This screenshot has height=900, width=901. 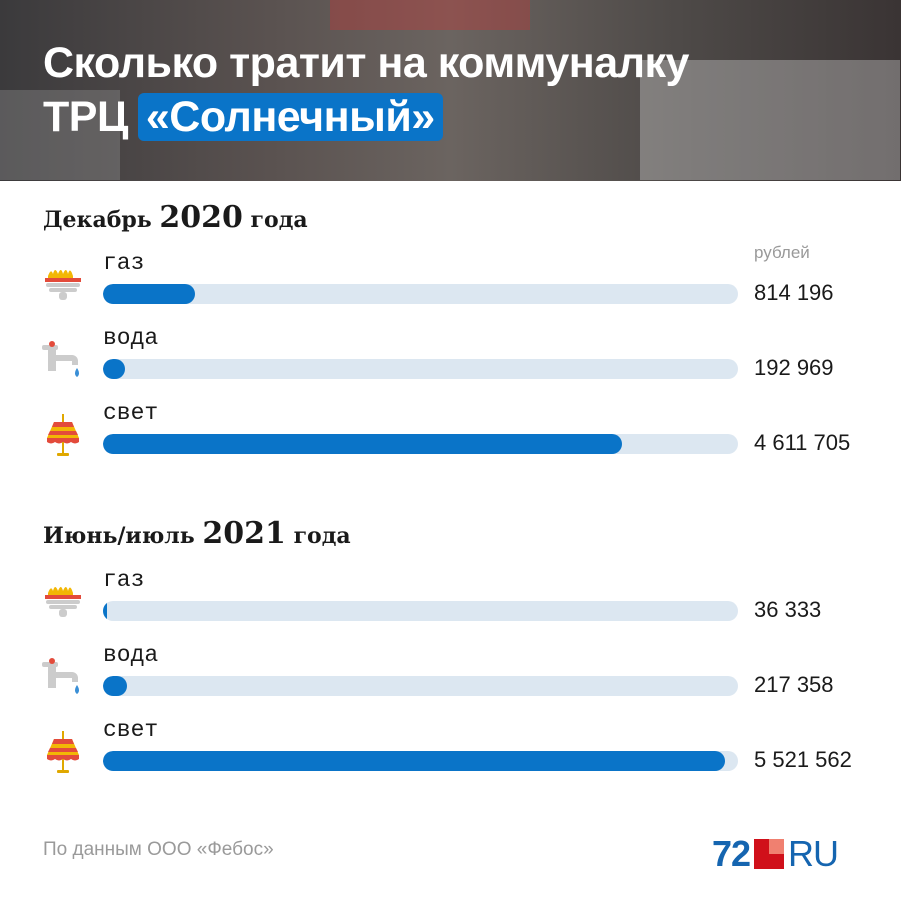 What do you see at coordinates (813, 853) in the screenshot?
I see `logo-ru: RU` at bounding box center [813, 853].